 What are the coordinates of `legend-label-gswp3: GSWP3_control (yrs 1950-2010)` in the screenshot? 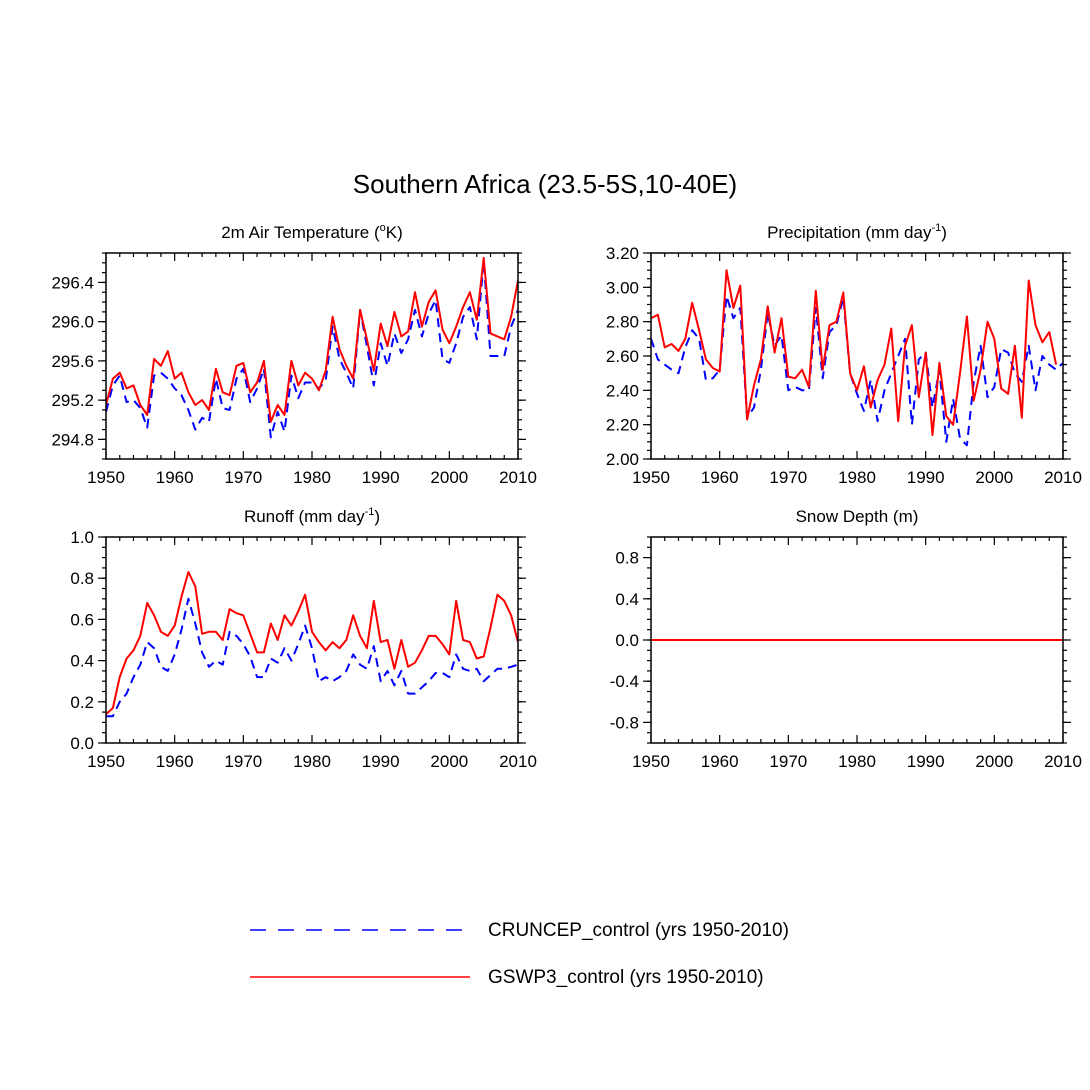 It's located at (626, 977).